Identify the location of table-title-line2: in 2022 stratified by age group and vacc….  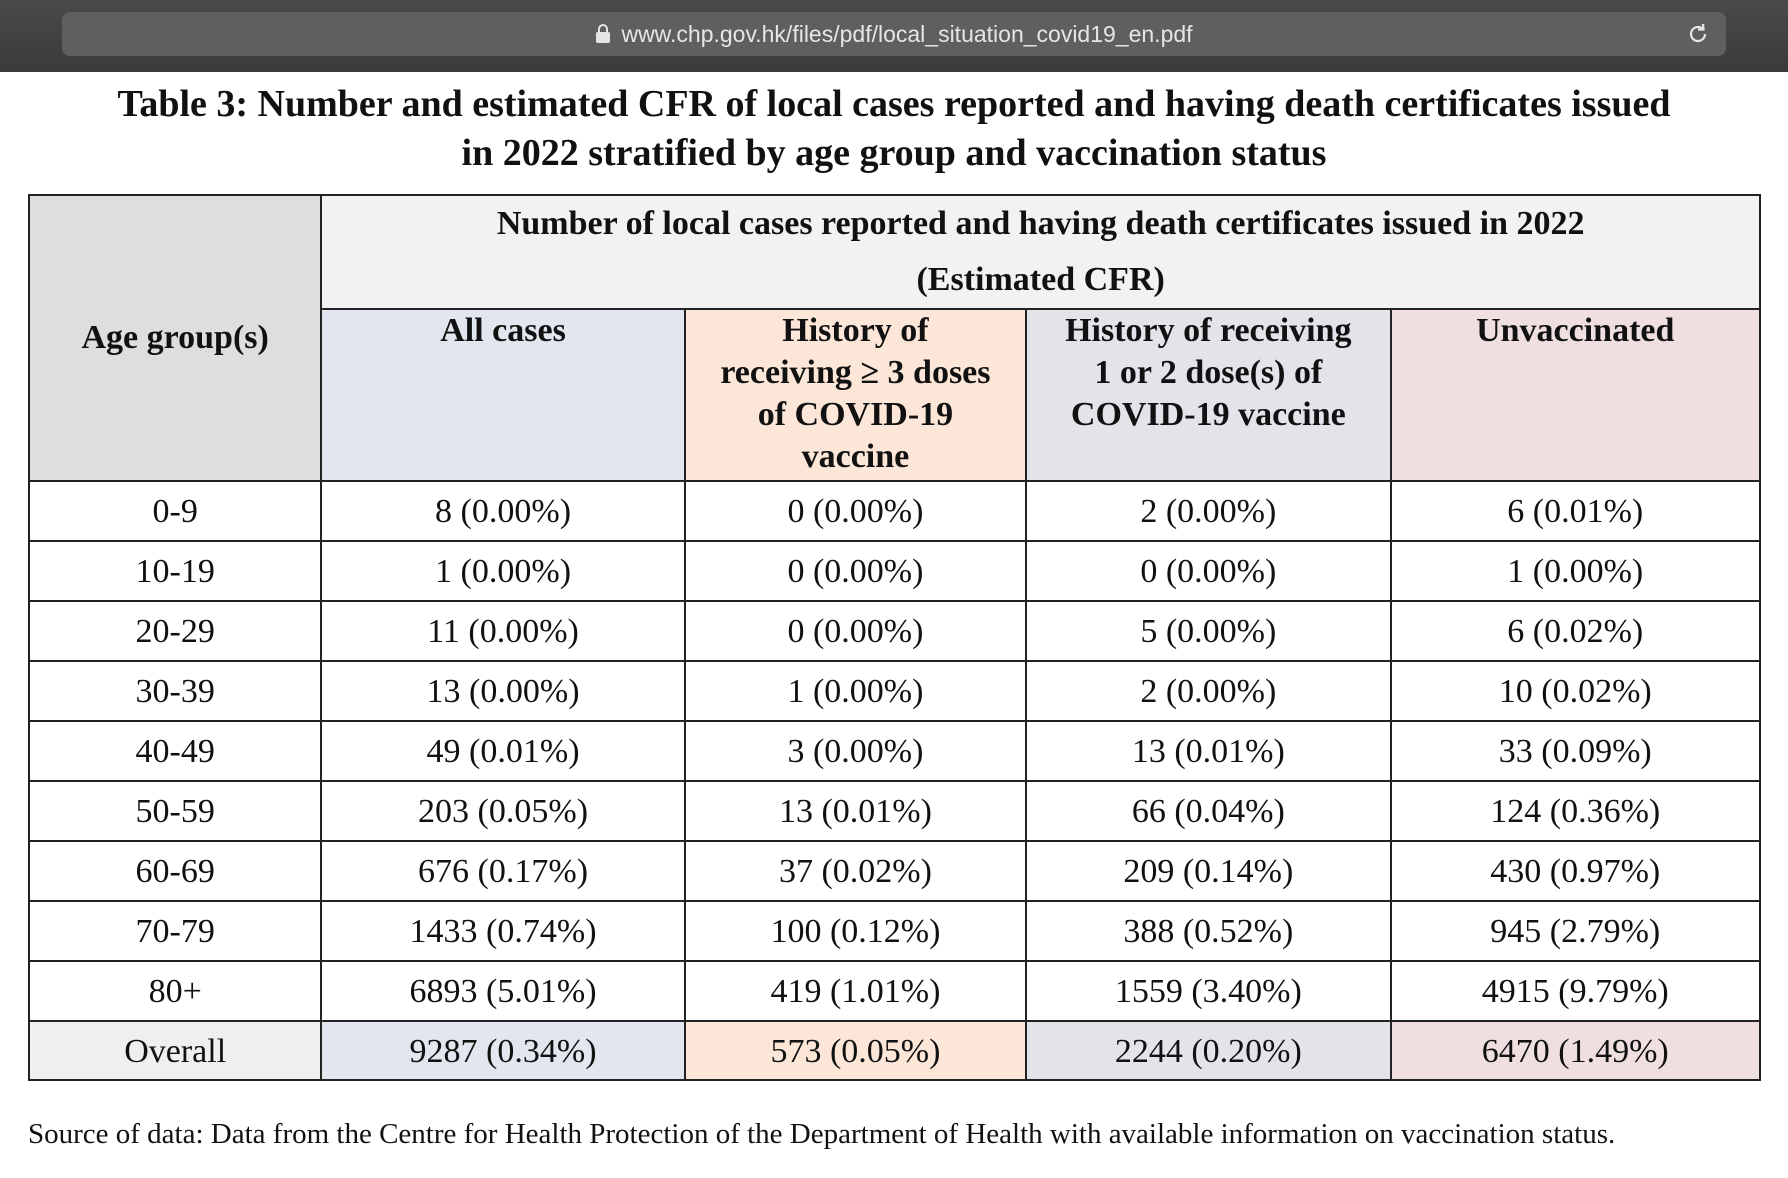
(894, 153).